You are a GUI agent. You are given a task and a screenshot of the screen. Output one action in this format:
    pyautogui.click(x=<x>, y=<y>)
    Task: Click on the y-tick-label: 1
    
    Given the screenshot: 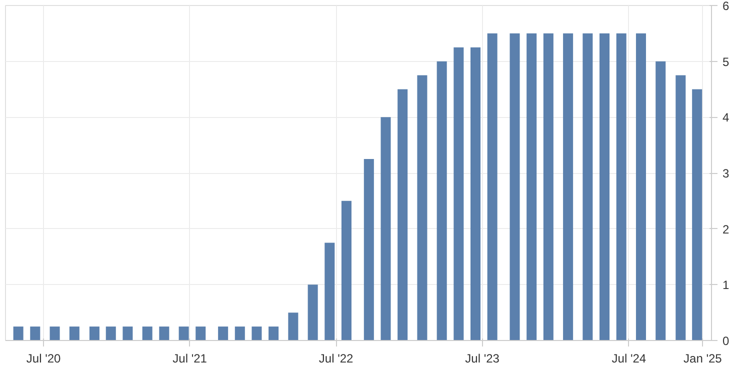 What is the action you would take?
    pyautogui.click(x=726, y=285)
    